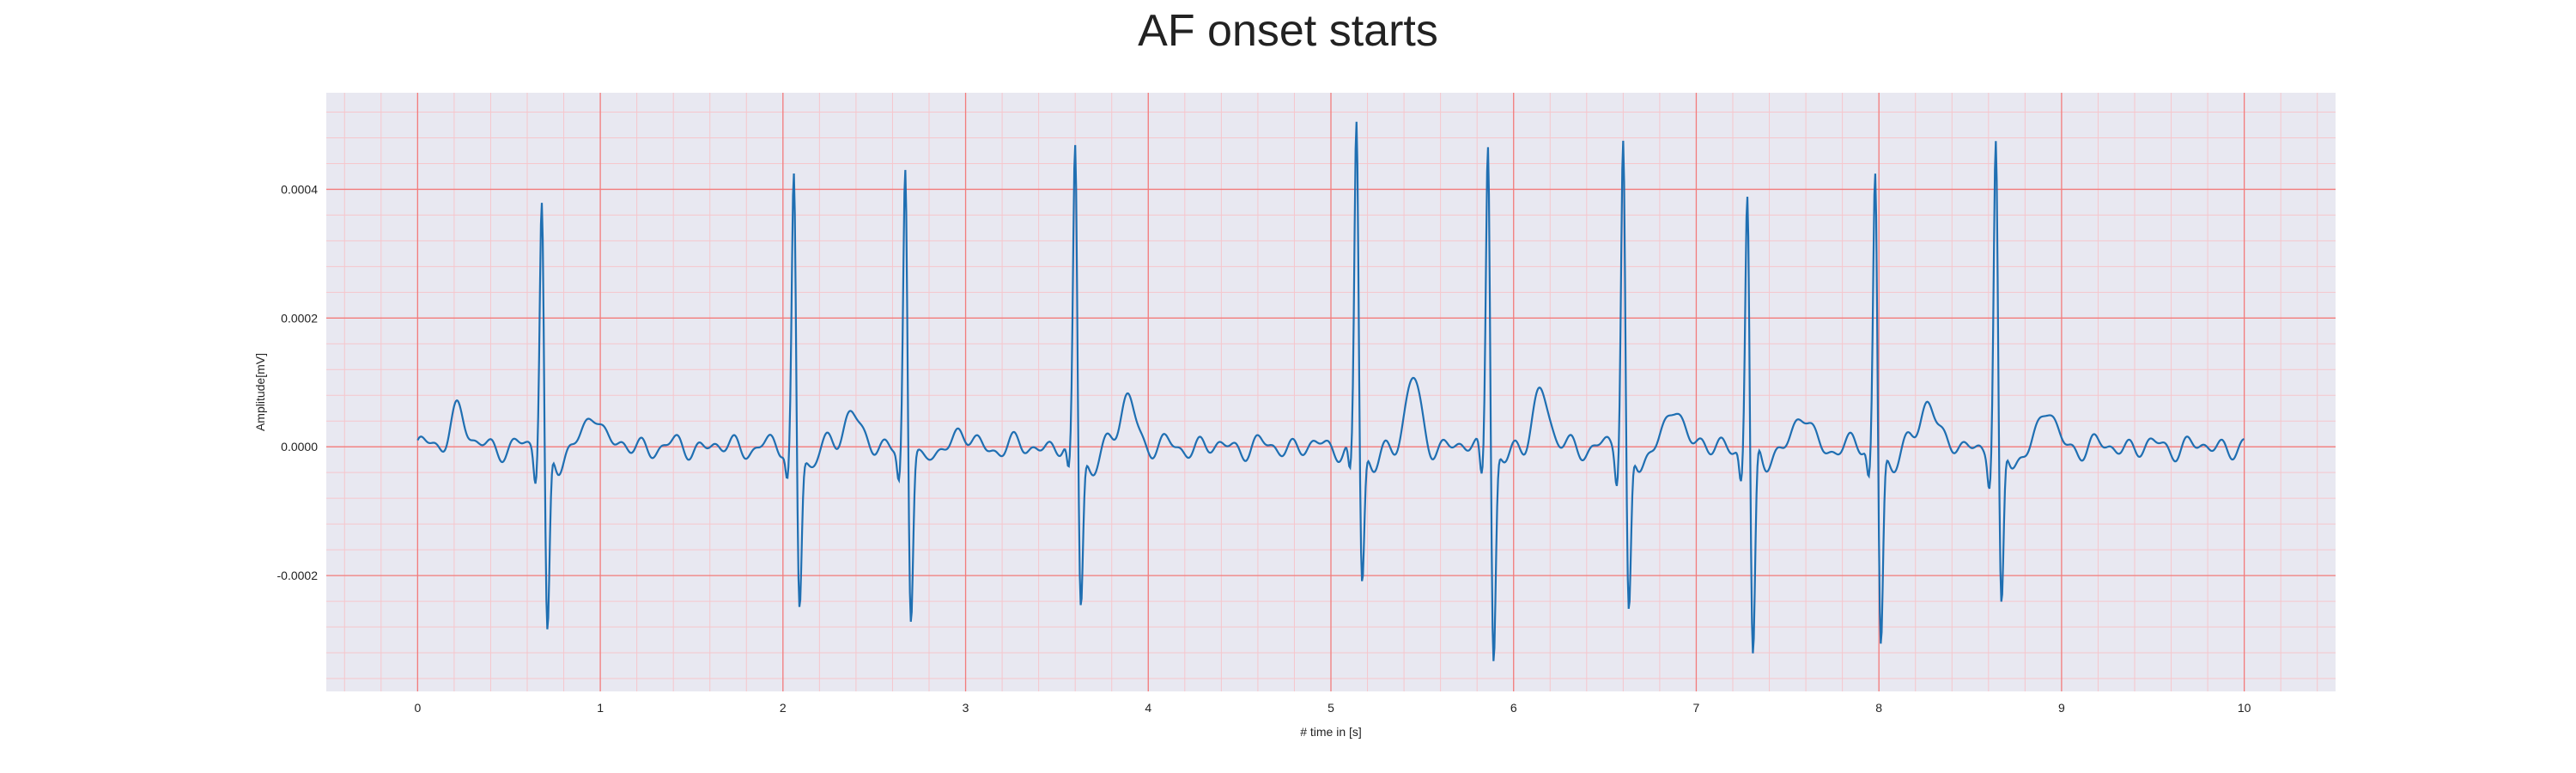 This screenshot has height=773, width=2576. What do you see at coordinates (1513, 708) in the screenshot?
I see `x-tick-label: 6` at bounding box center [1513, 708].